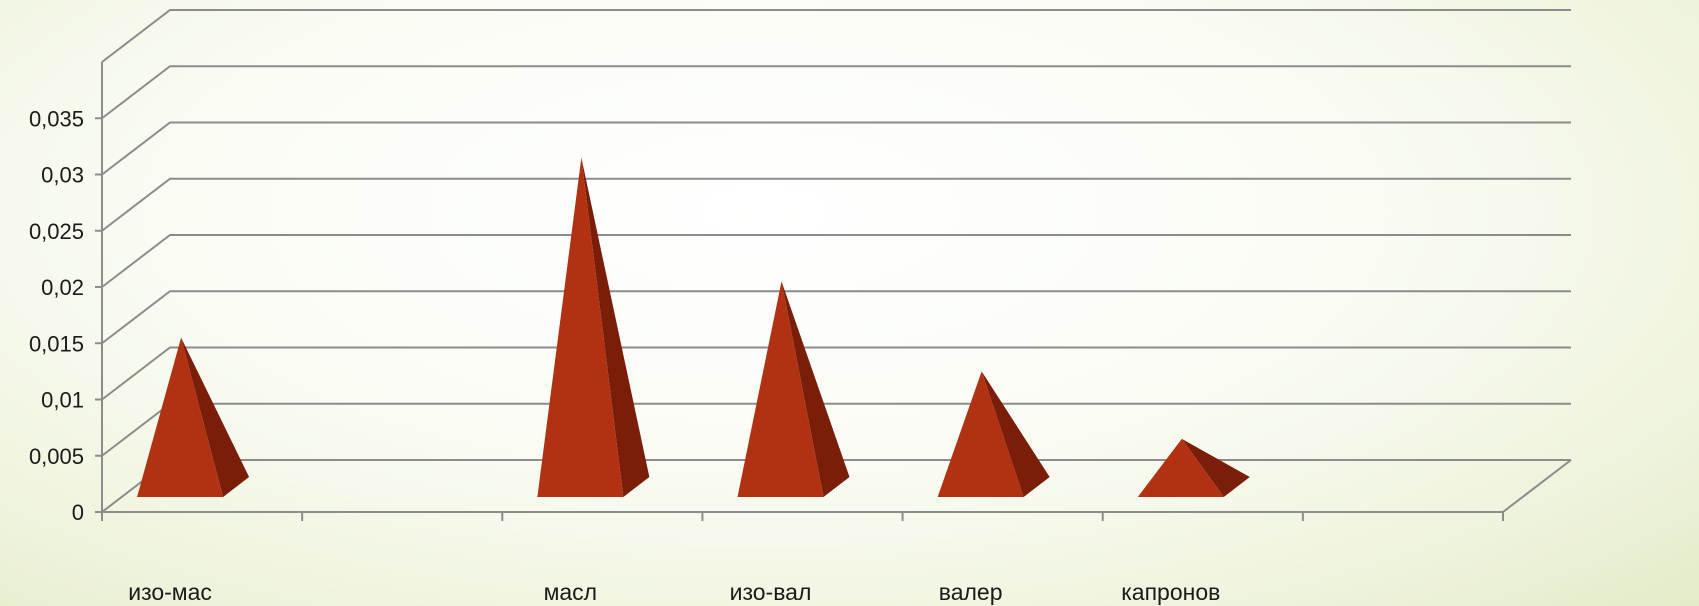 Image resolution: width=1699 pixels, height=606 pixels. I want to click on y-tick-label: 0, so click(78, 512).